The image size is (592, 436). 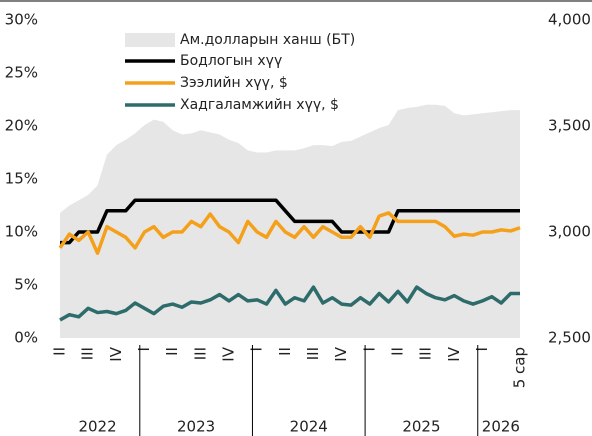 I want to click on x-group-label: 2022, so click(x=97, y=427).